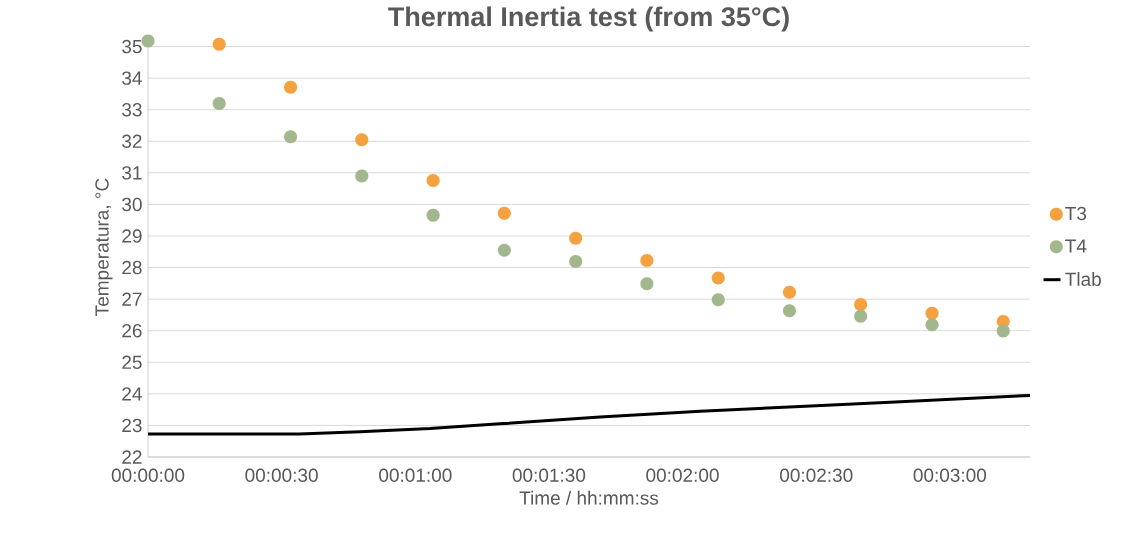  I want to click on x-tick-label: 00:01:30, so click(549, 475).